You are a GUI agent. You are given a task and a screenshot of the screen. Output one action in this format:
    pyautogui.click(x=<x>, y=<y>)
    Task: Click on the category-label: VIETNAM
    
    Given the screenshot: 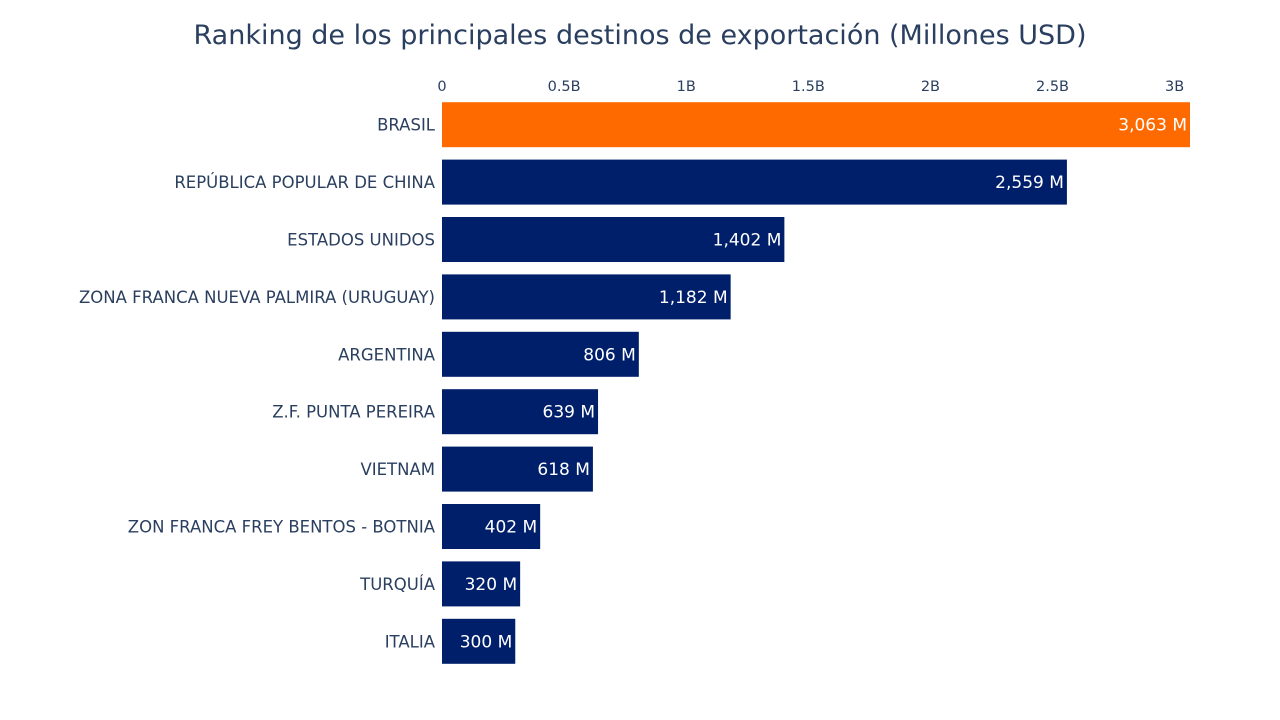 What is the action you would take?
    pyautogui.click(x=397, y=469)
    